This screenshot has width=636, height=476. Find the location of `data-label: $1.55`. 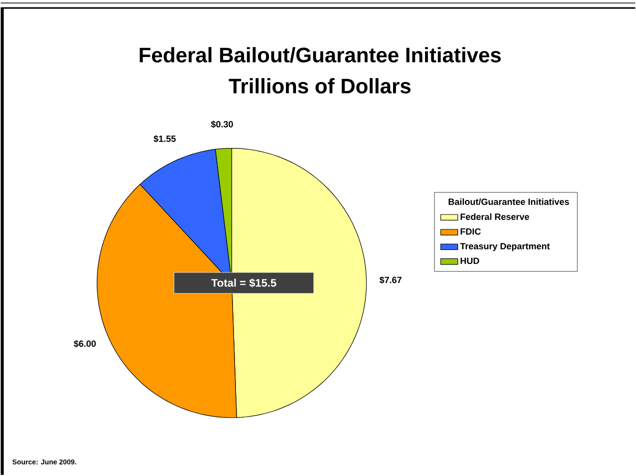

data-label: $1.55 is located at coordinates (165, 138).